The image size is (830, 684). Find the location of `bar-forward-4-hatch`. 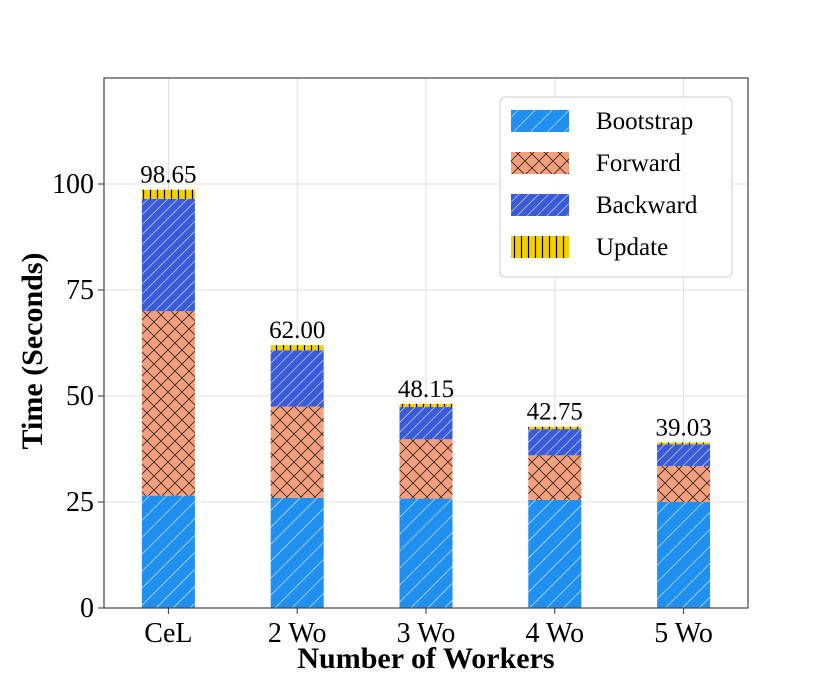

bar-forward-4-hatch is located at coordinates (555, 477).